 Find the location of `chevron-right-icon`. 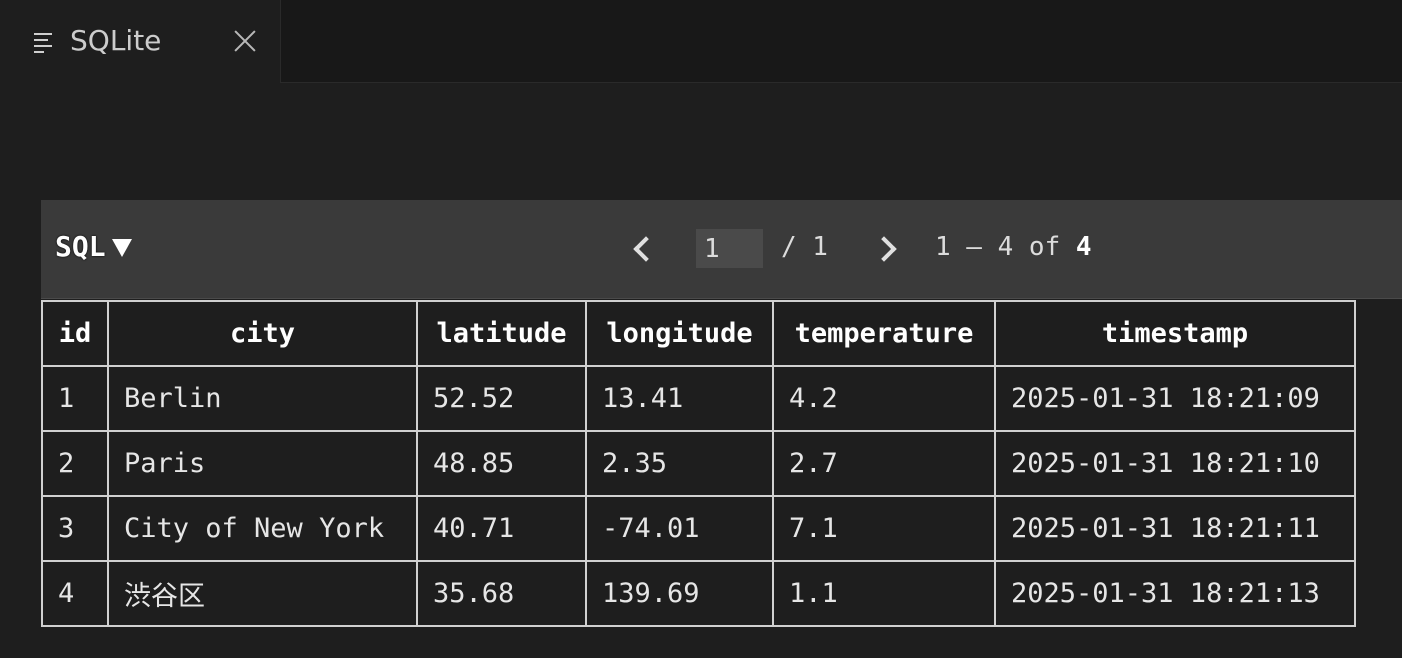

chevron-right-icon is located at coordinates (885, 250).